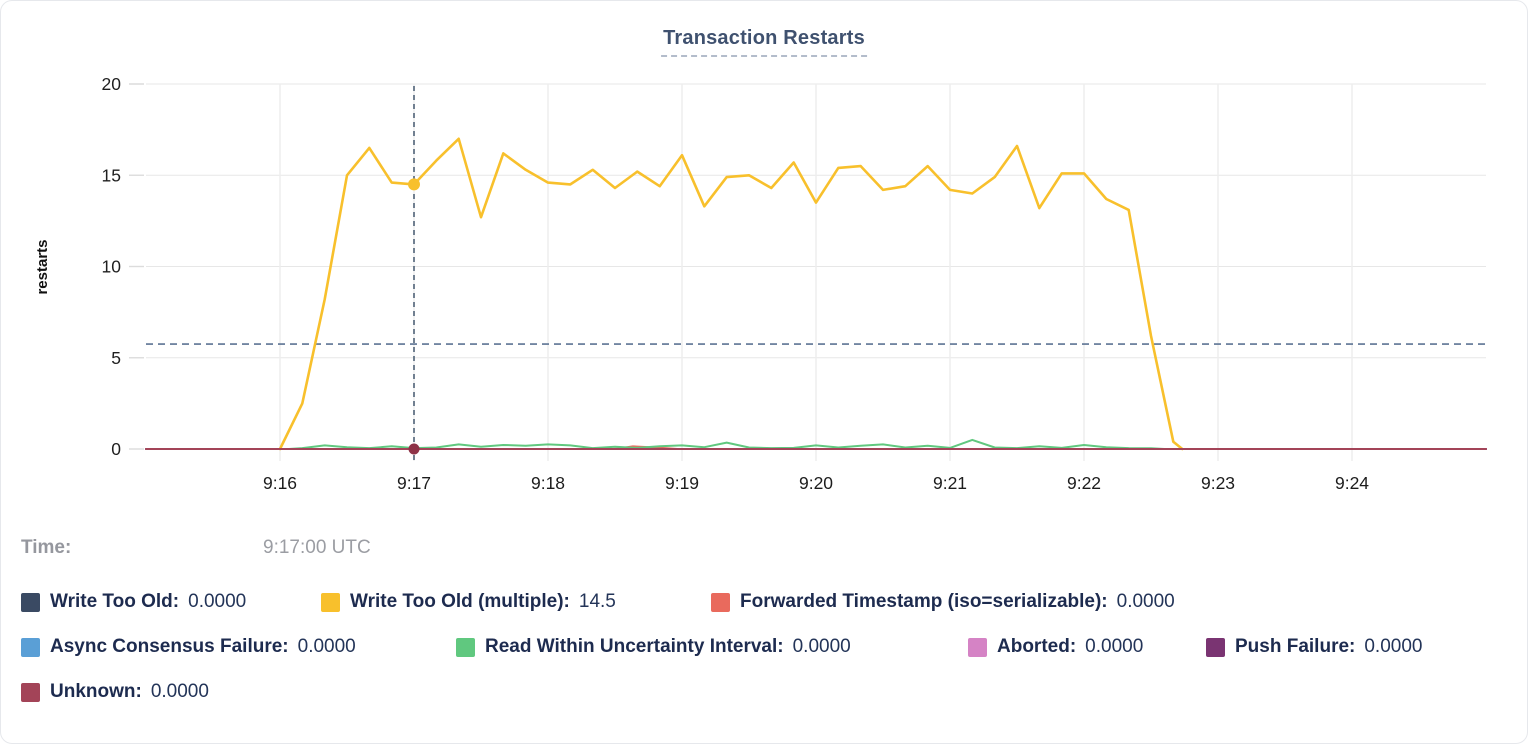 This screenshot has width=1528, height=744. I want to click on x-tick-label: 9:17, so click(414, 483).